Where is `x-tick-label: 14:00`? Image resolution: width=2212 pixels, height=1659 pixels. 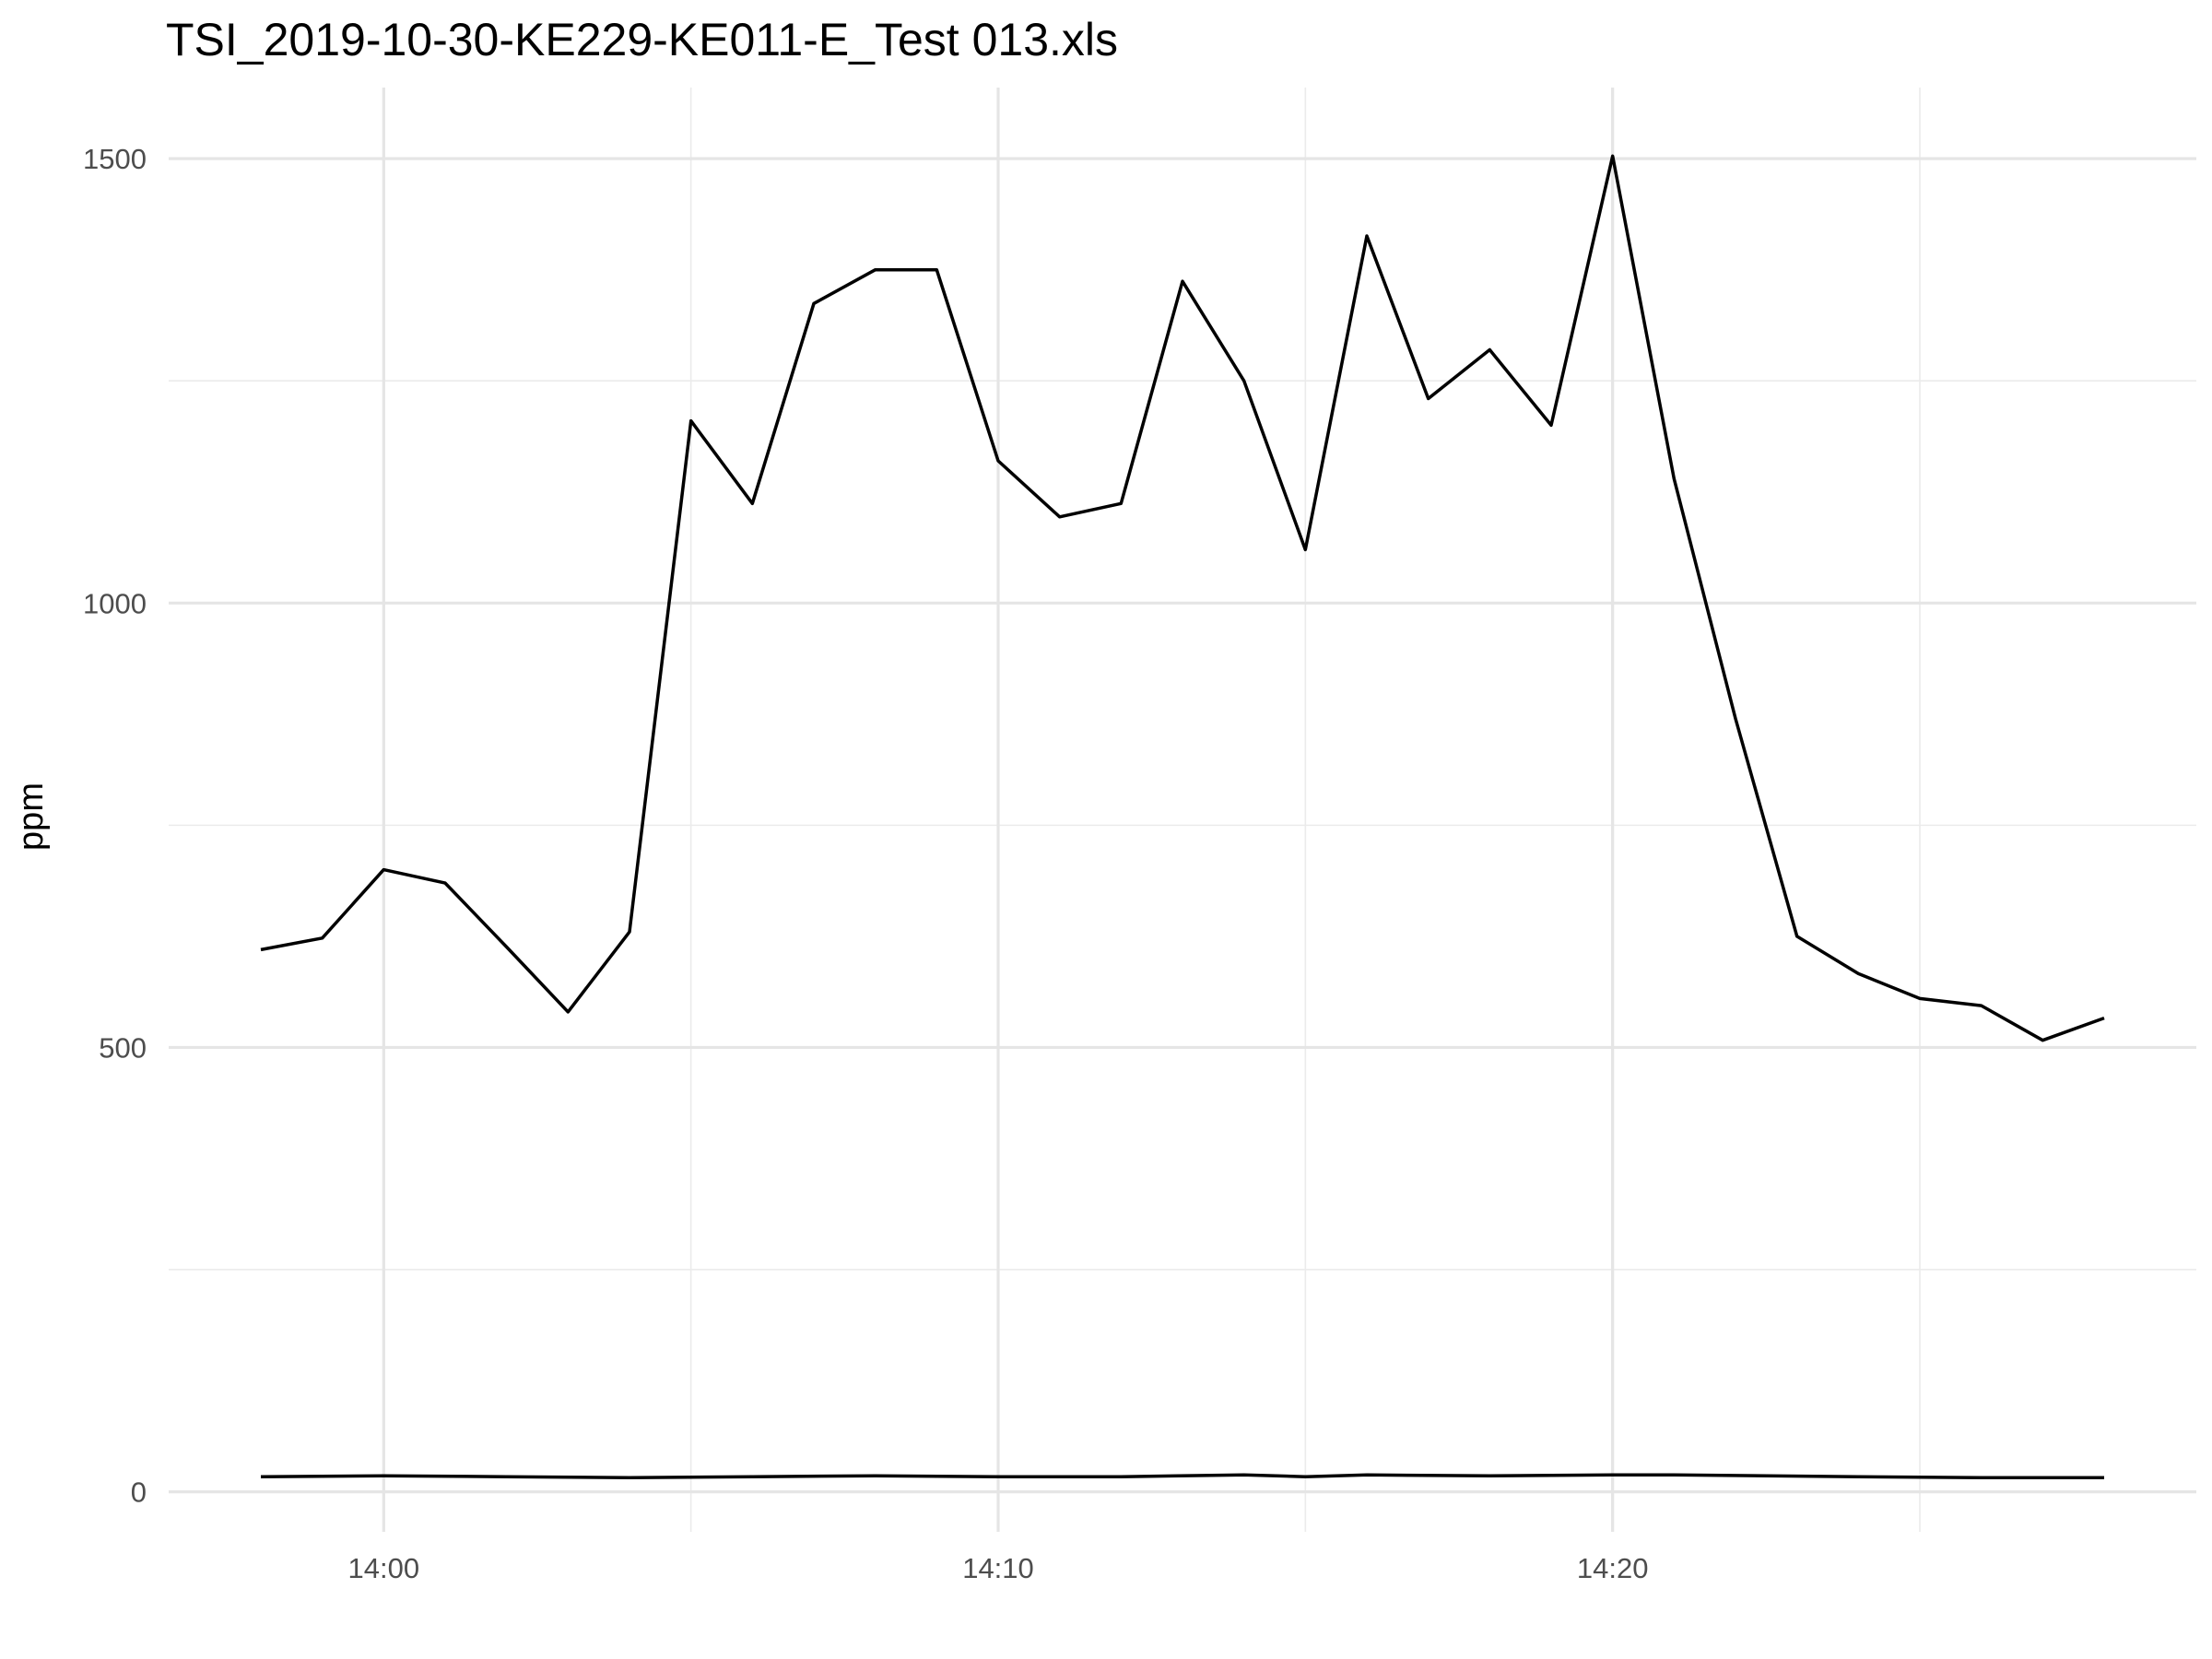
x-tick-label: 14:00 is located at coordinates (384, 1568).